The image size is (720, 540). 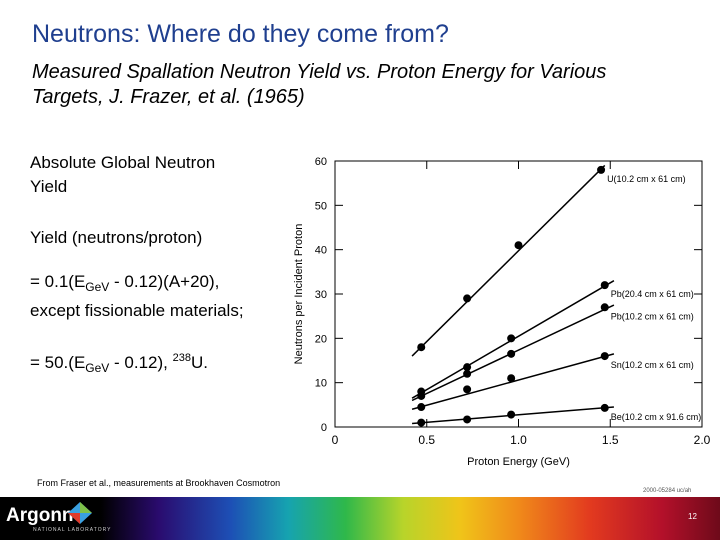 I want to click on x-tick-label: 2.0, so click(x=702, y=440).